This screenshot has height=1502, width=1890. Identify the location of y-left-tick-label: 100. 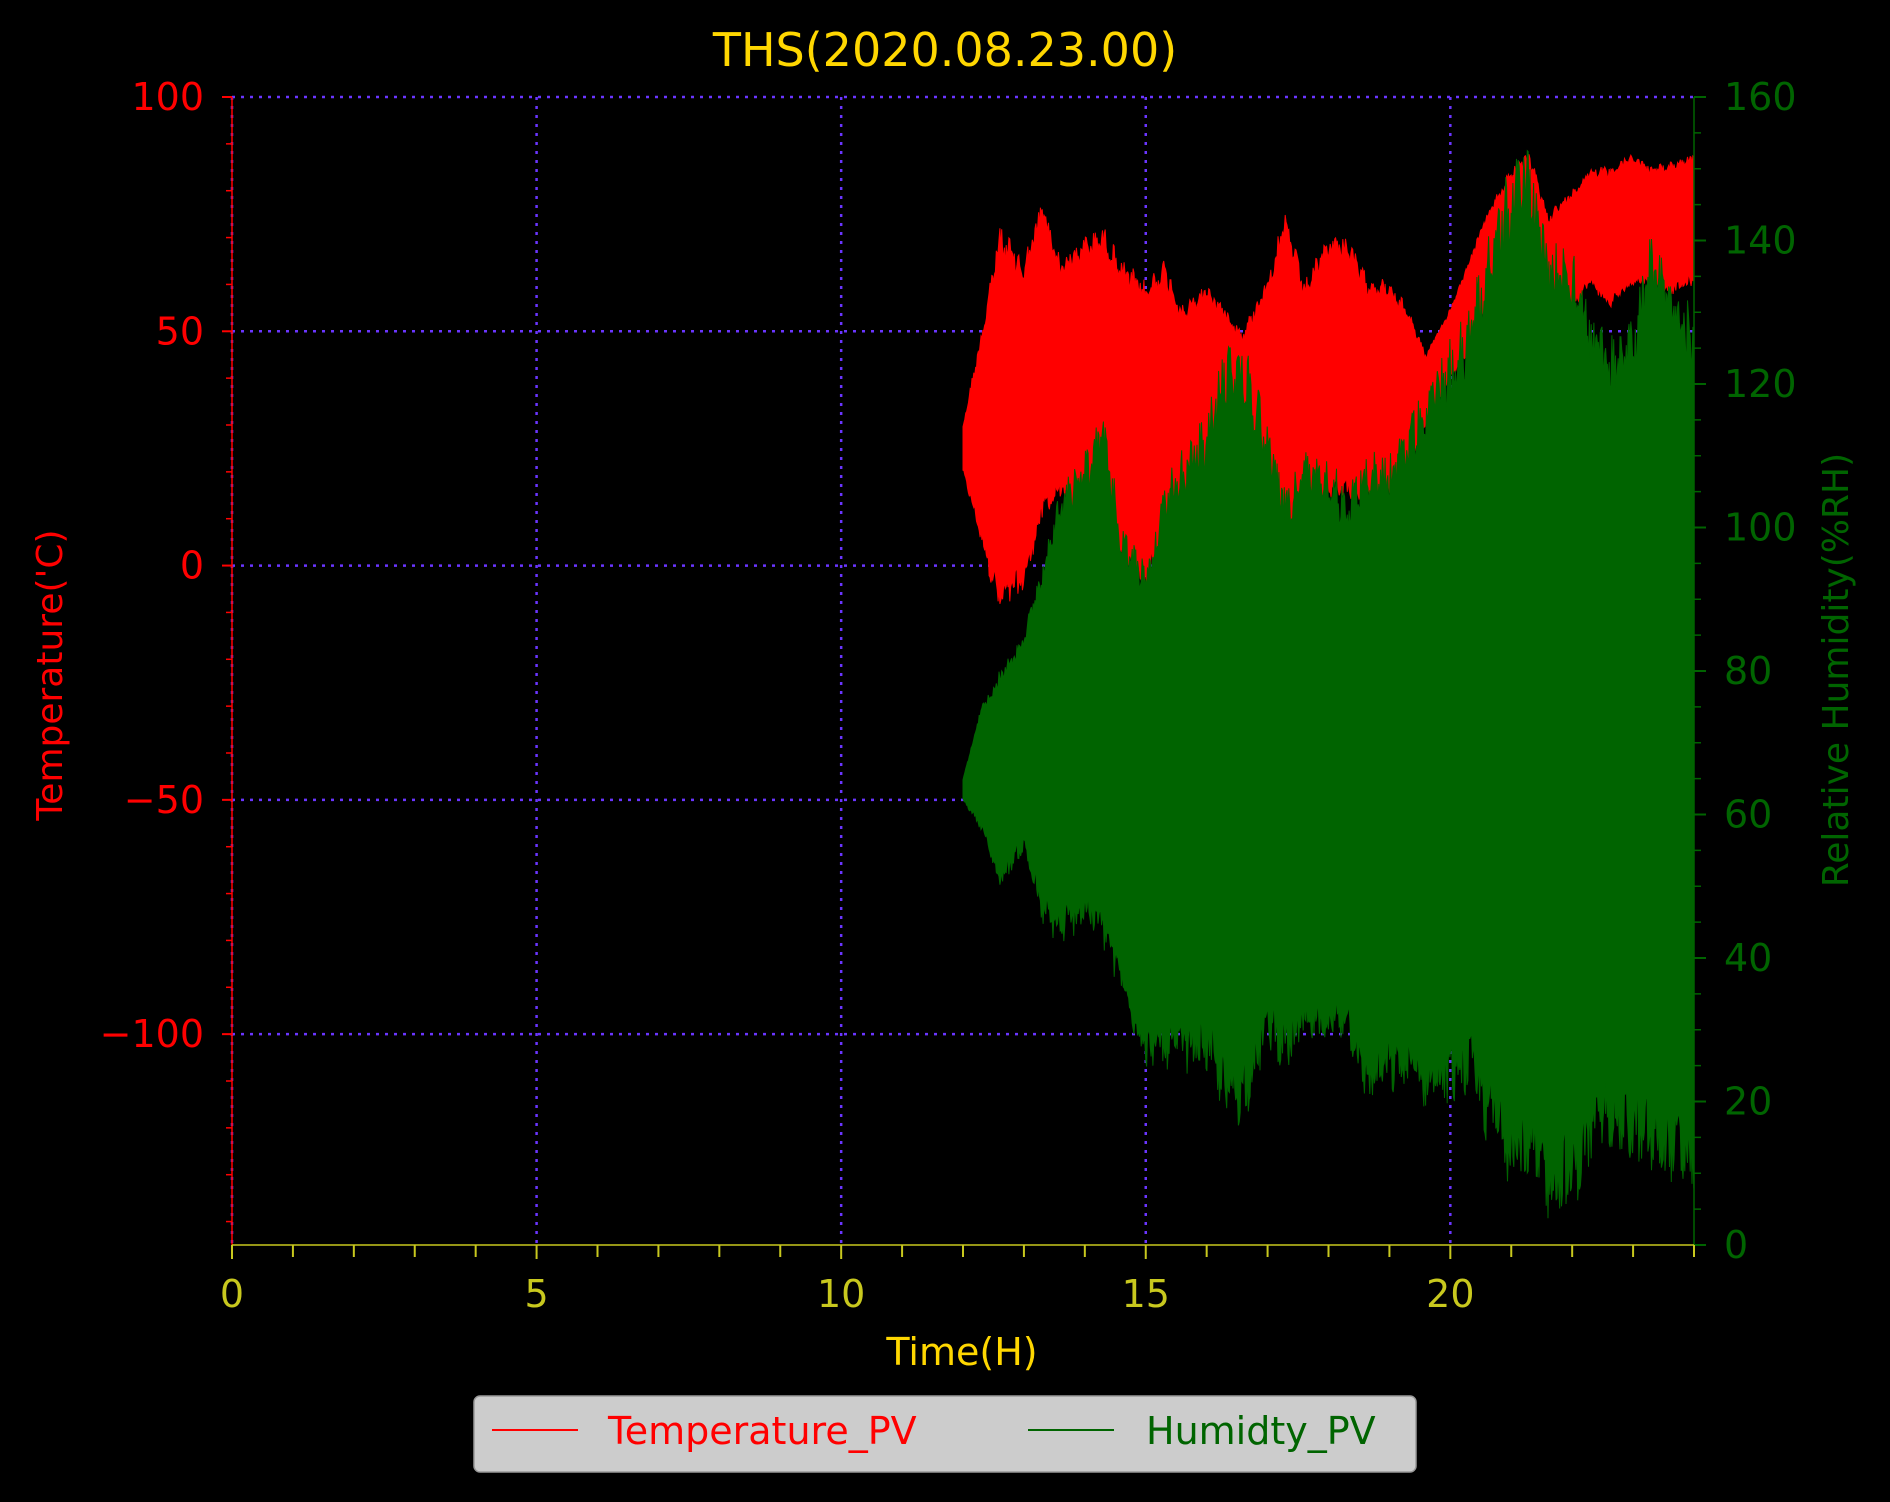
(167, 97).